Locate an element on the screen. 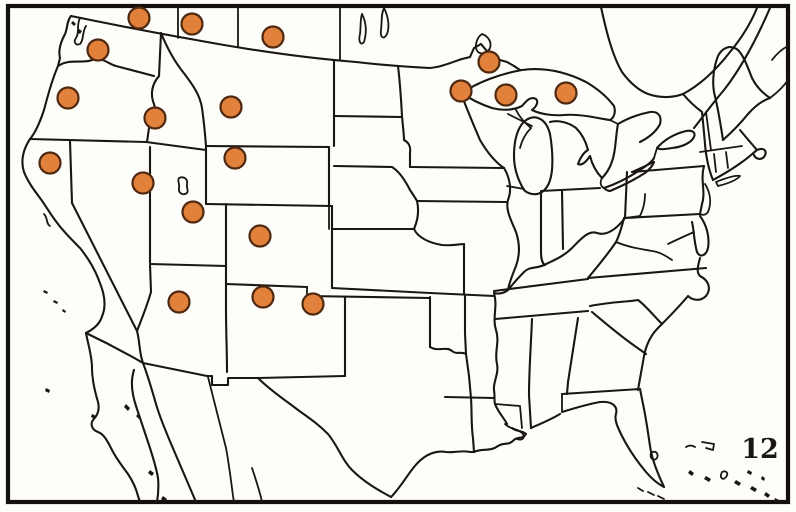  san-francisco-bay is located at coordinates (47, 220).